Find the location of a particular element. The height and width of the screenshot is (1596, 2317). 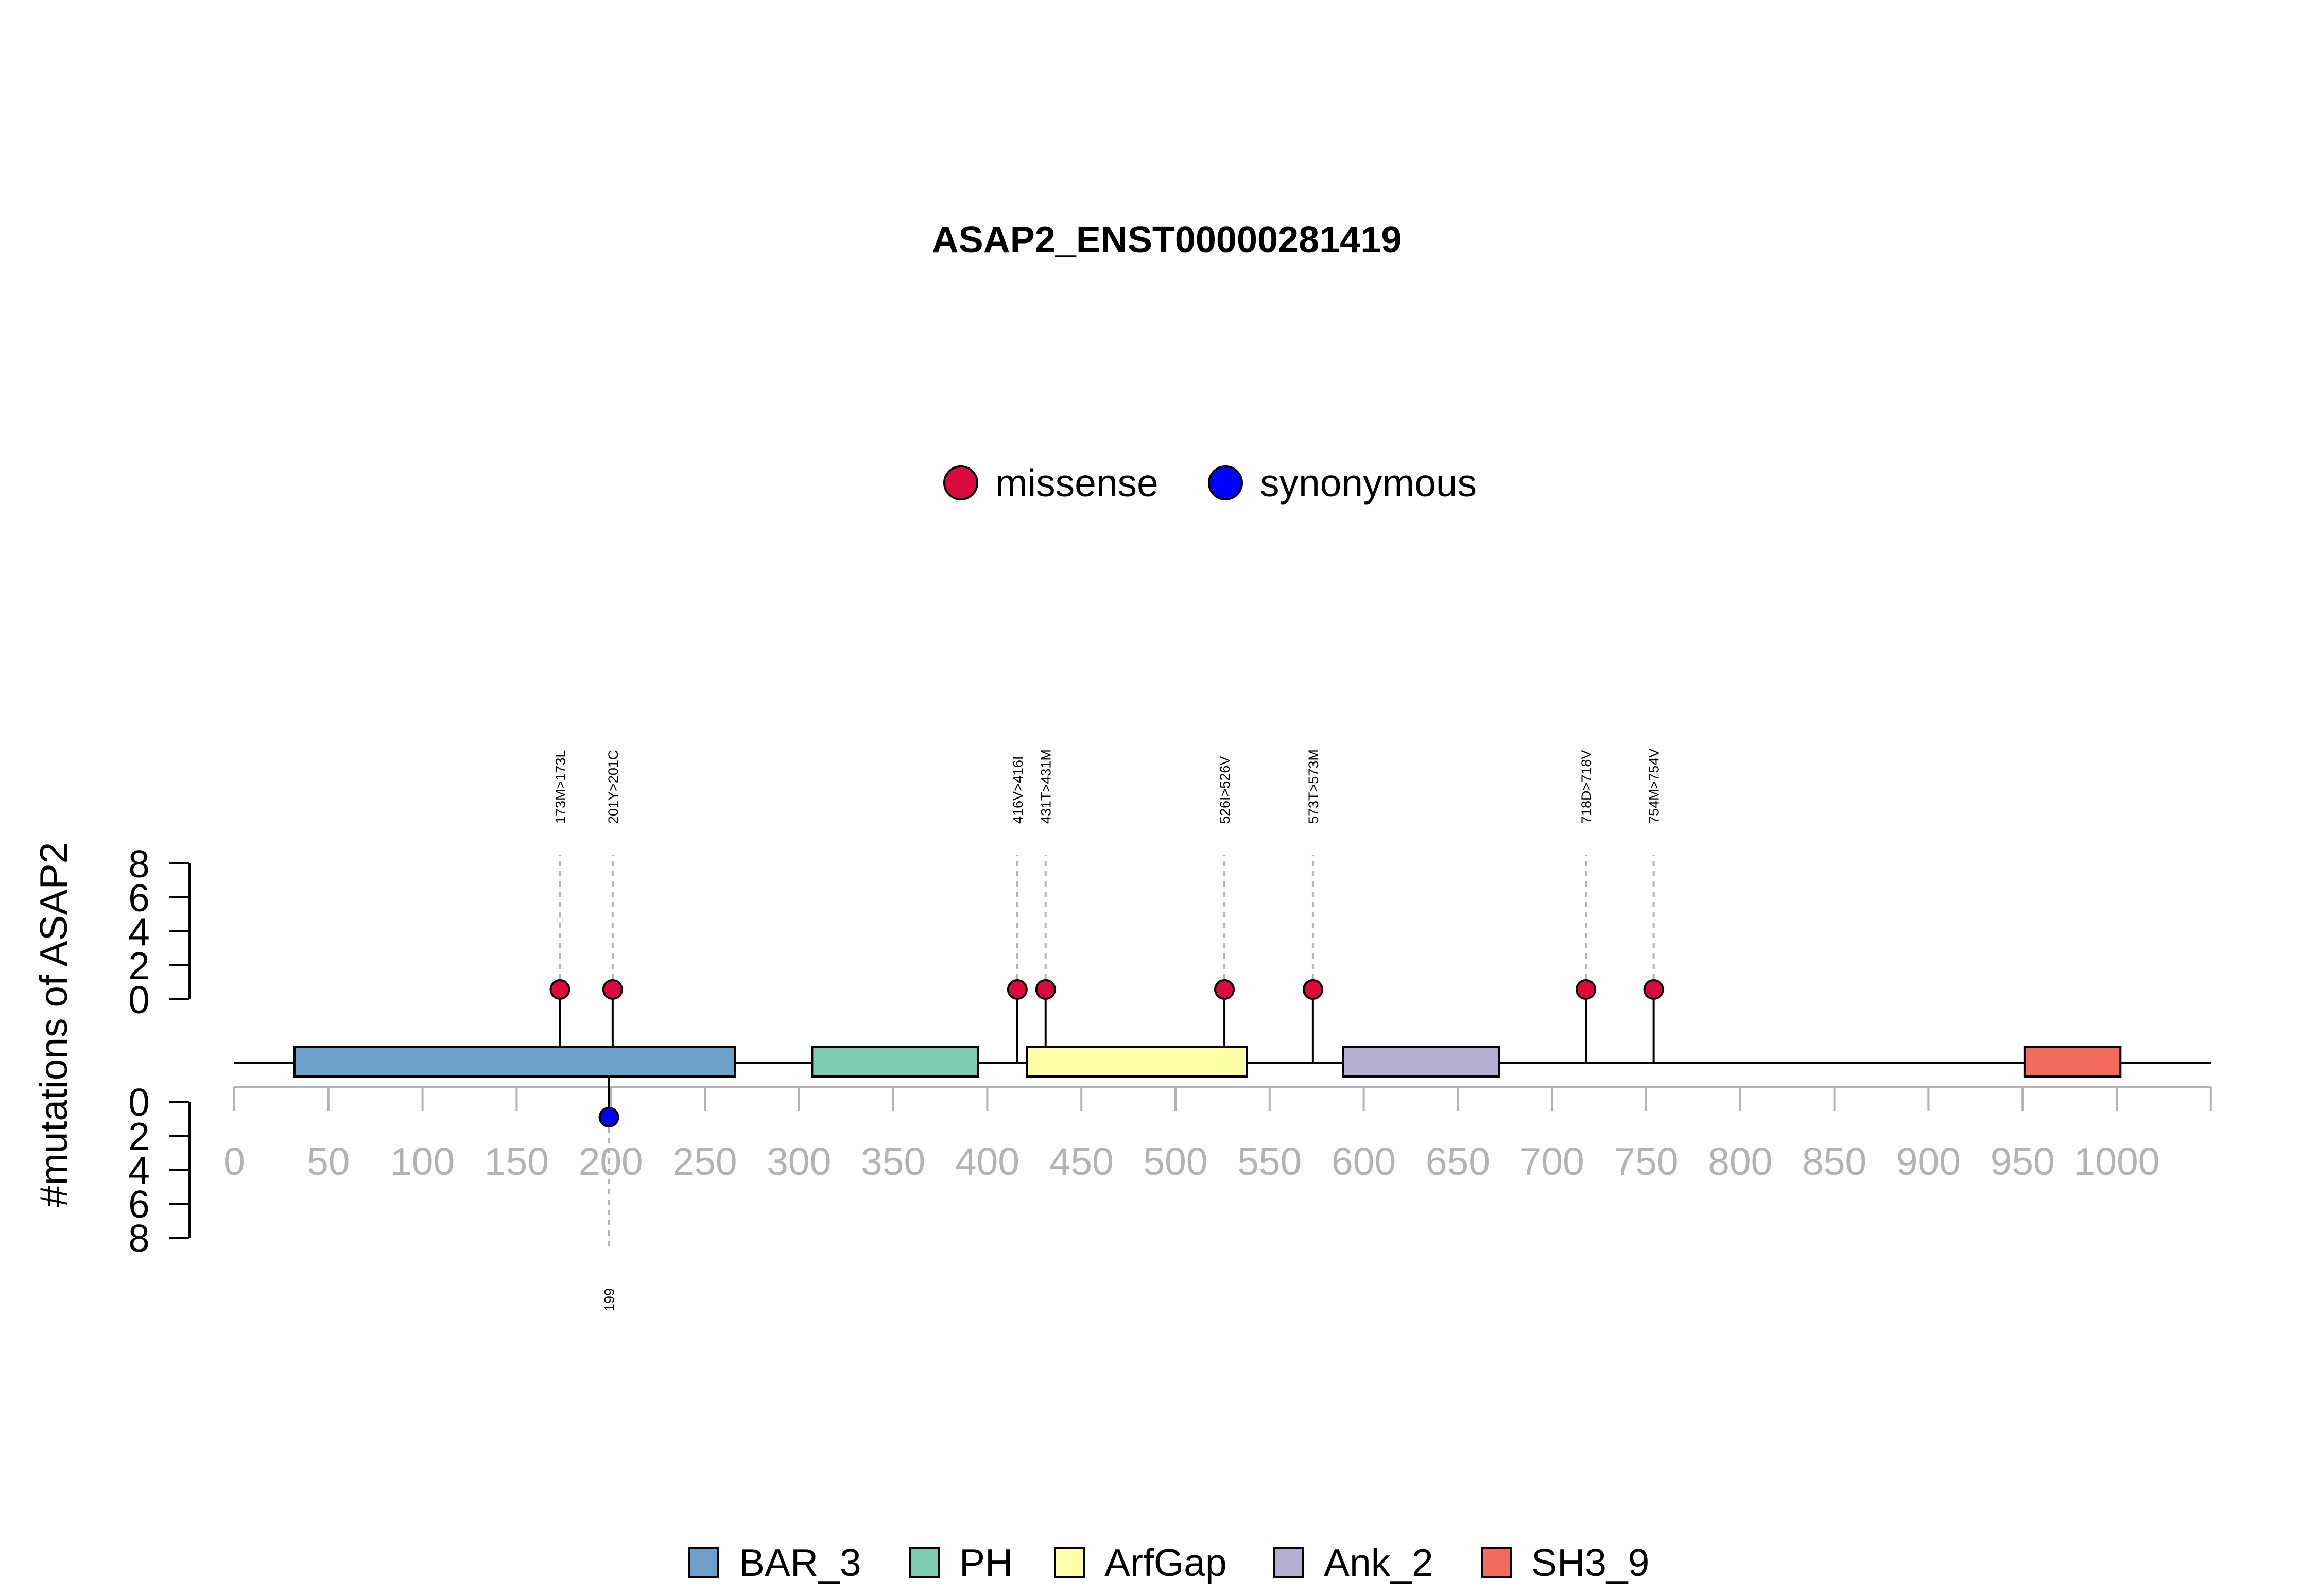

x-tick-label: 650 is located at coordinates (1458, 1161).